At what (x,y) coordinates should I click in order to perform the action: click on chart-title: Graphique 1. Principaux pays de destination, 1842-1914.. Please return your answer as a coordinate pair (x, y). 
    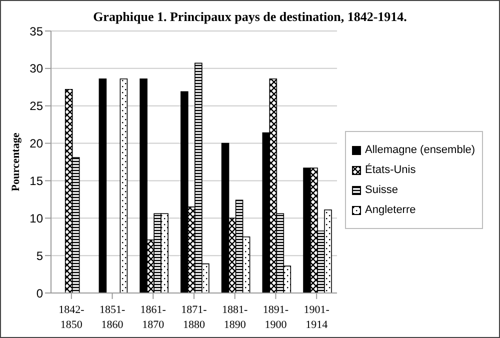
    Looking at the image, I should click on (250, 17).